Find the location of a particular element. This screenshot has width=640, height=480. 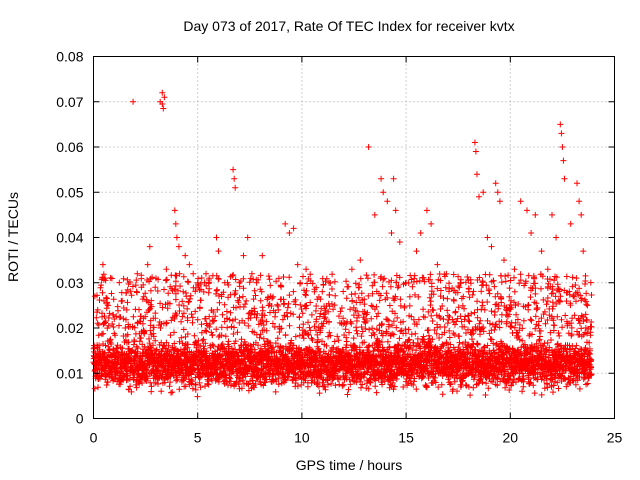

y-axis-label: ROTI / TECUs is located at coordinates (13, 237).